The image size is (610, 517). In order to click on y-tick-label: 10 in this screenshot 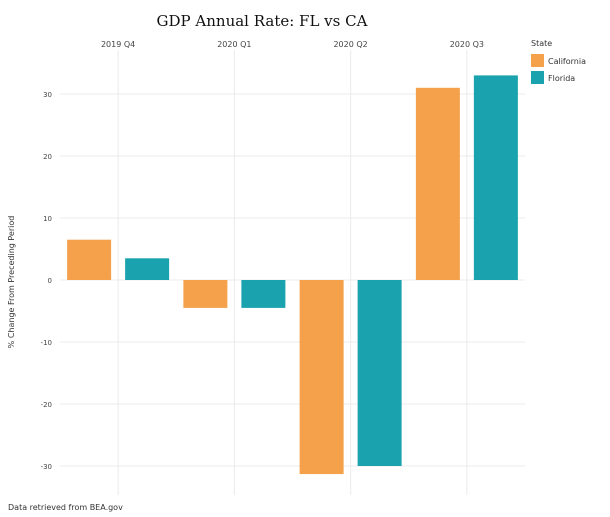, I will do `click(47, 219)`.